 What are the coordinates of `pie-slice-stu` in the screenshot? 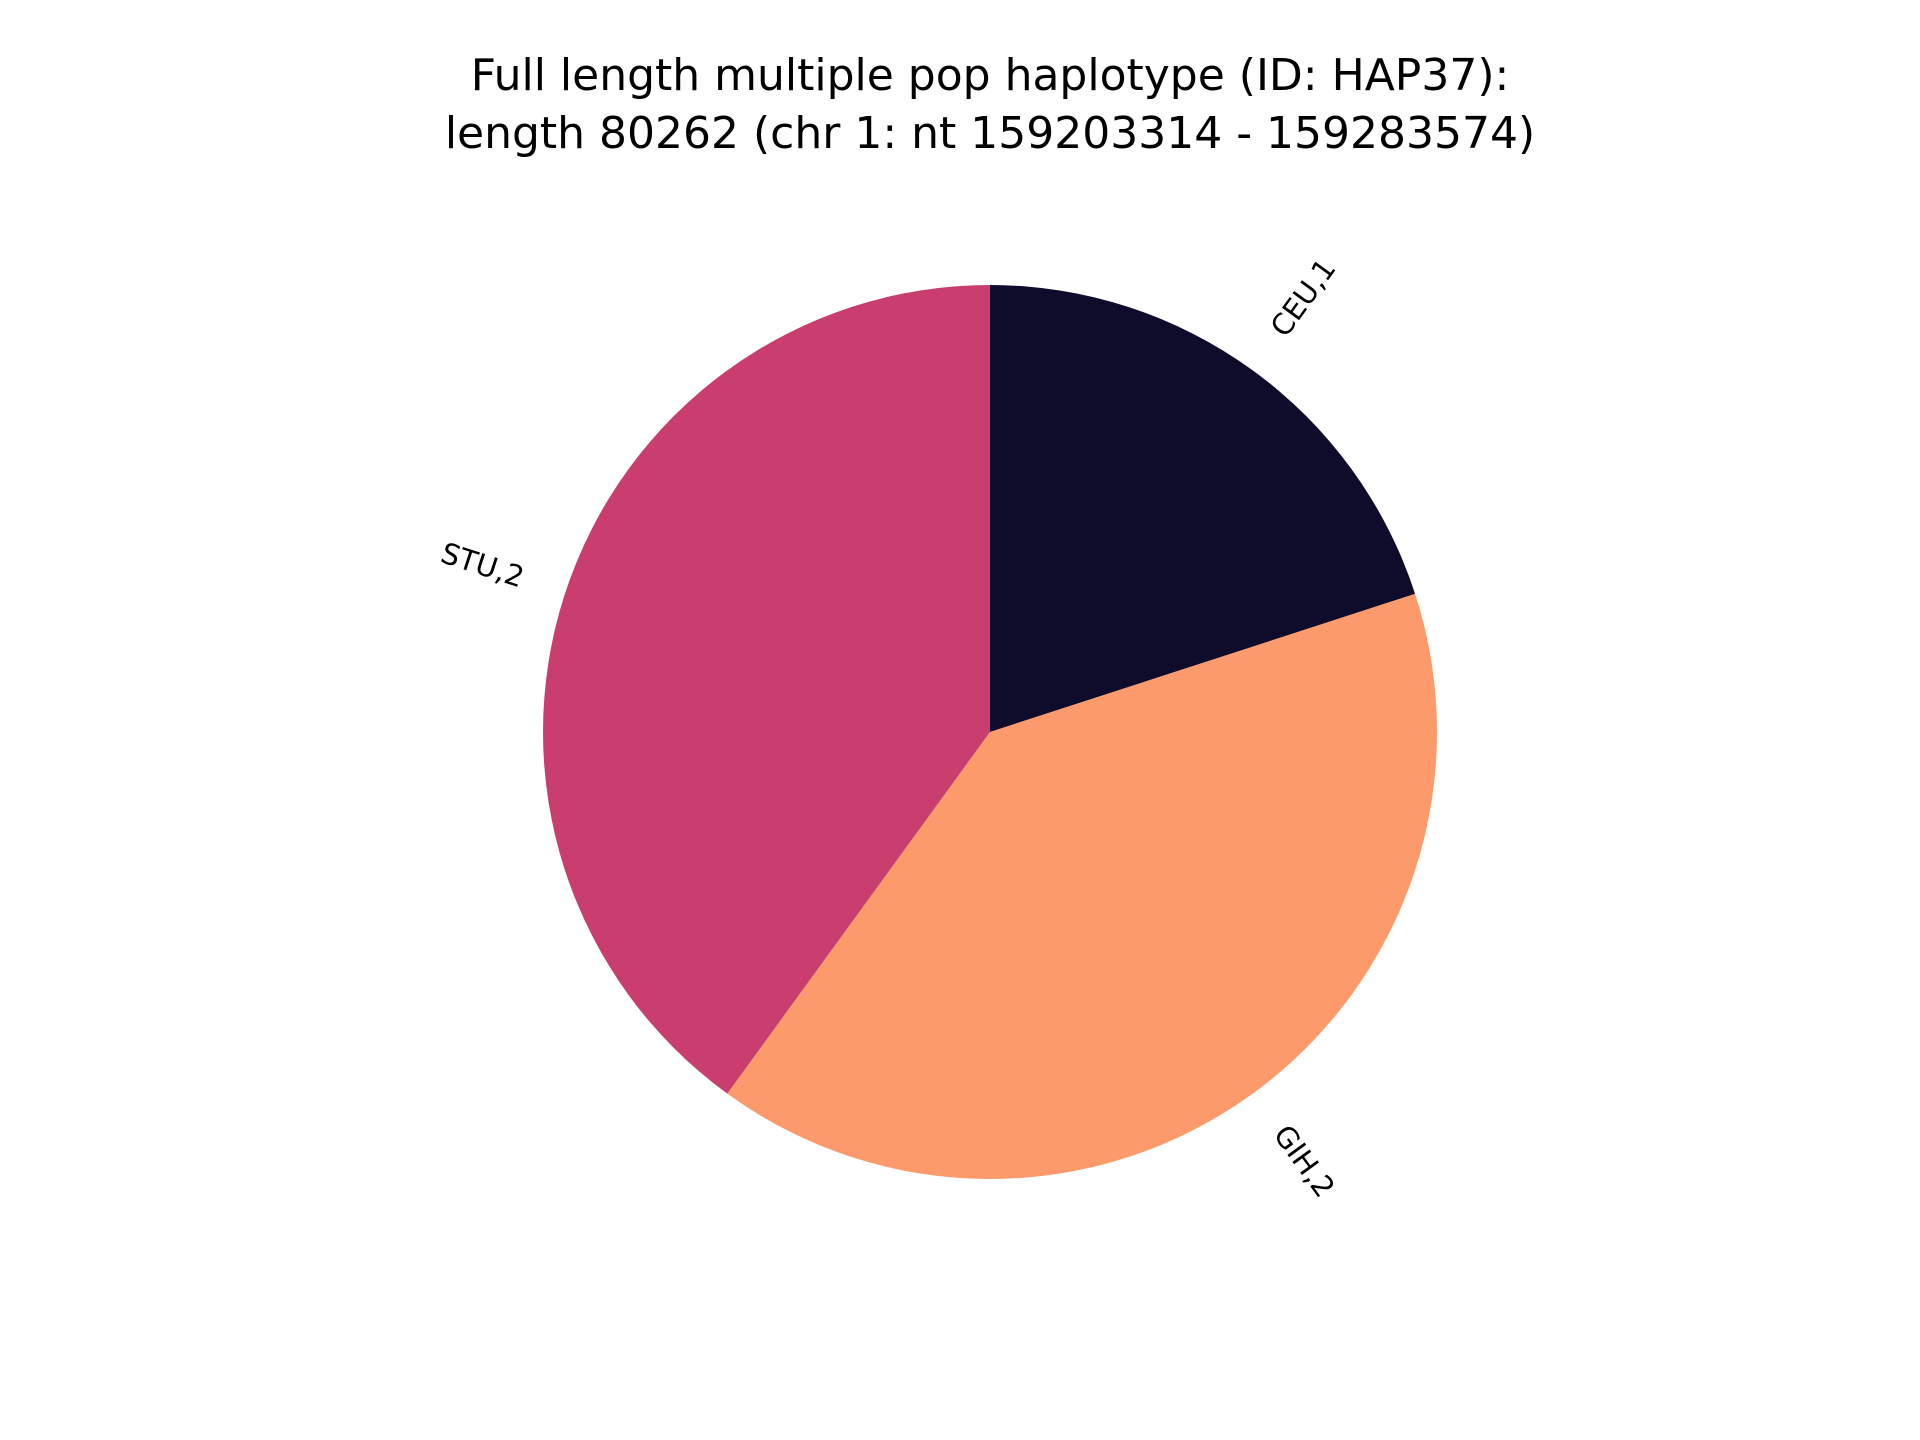 It's located at (766, 689).